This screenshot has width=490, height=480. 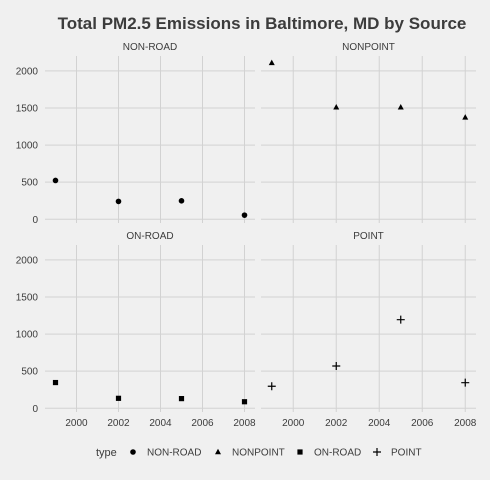 I want to click on facet-strip-label: POINT, so click(x=368, y=236).